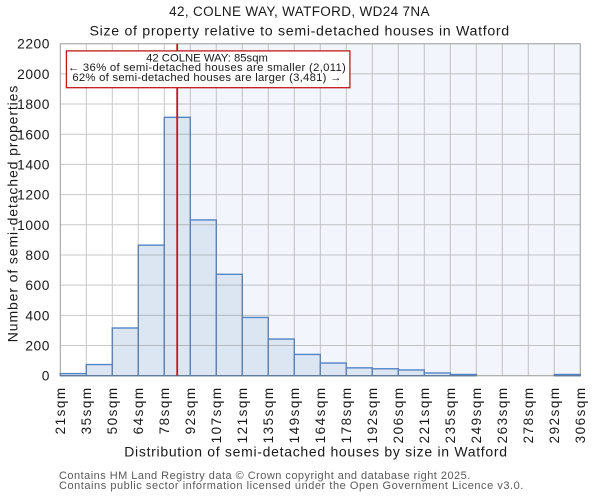  Describe the element at coordinates (33, 44) in the screenshot. I see `svg-text: 2200` at that location.